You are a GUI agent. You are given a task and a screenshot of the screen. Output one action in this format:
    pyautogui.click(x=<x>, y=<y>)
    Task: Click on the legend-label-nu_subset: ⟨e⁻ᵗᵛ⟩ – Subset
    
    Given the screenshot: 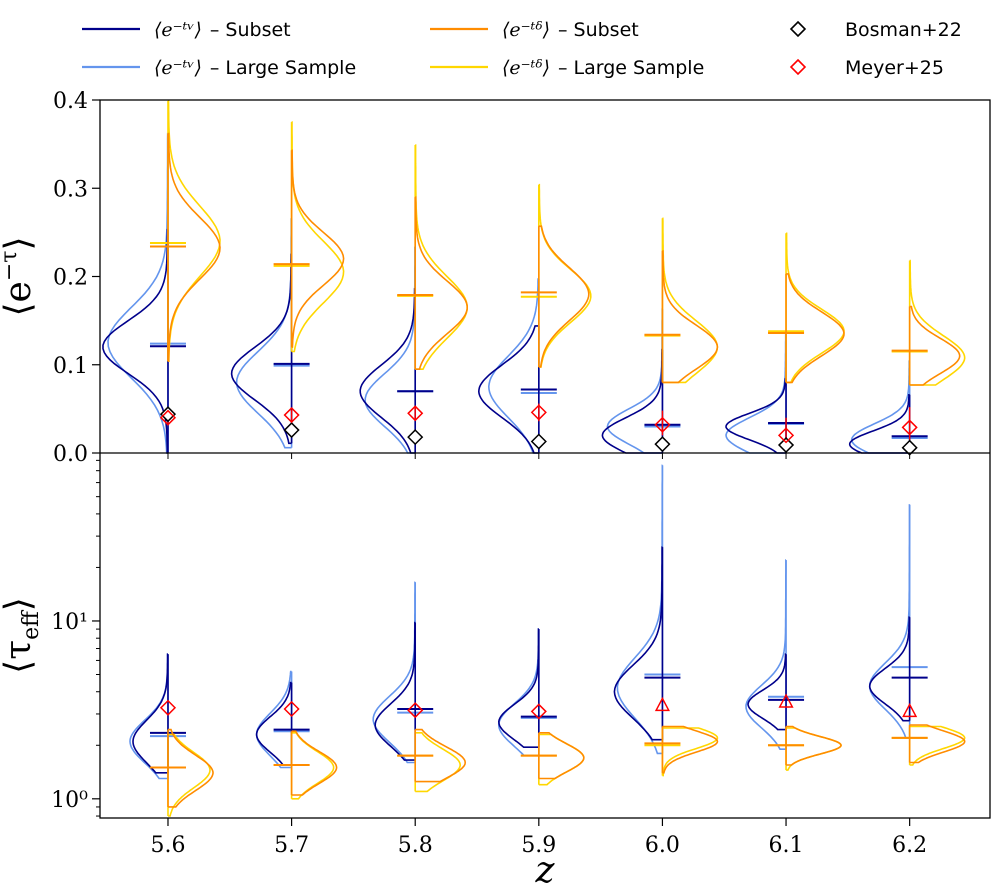 What is the action you would take?
    pyautogui.click(x=222, y=30)
    